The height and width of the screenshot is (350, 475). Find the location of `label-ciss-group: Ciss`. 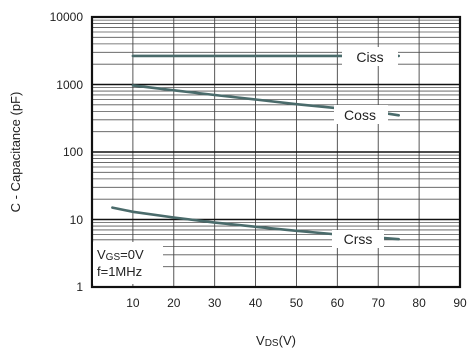

label-ciss-group: Ciss is located at coordinates (370, 56).